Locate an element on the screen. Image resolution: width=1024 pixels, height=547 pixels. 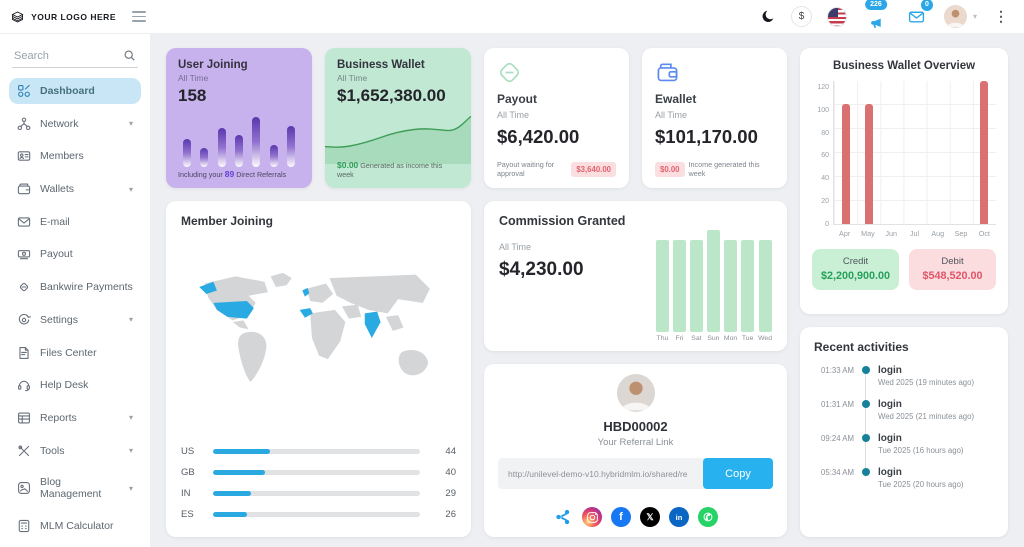
x-tick-label: Sep is located at coordinates (961, 233).